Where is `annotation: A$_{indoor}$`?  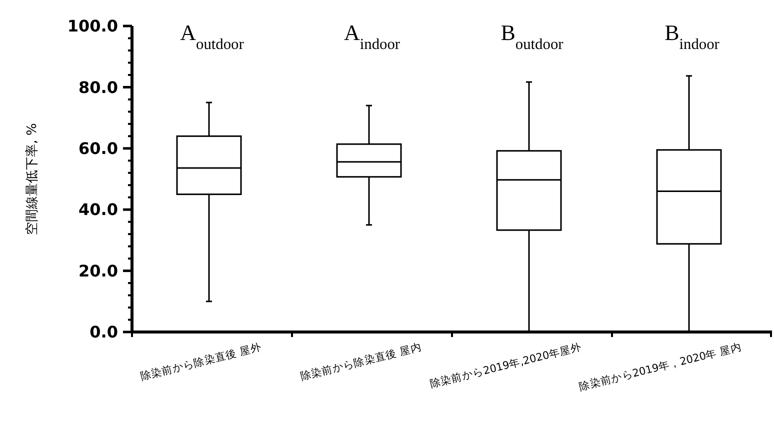
annotation: A$_{indoor}$ is located at coordinates (372, 36).